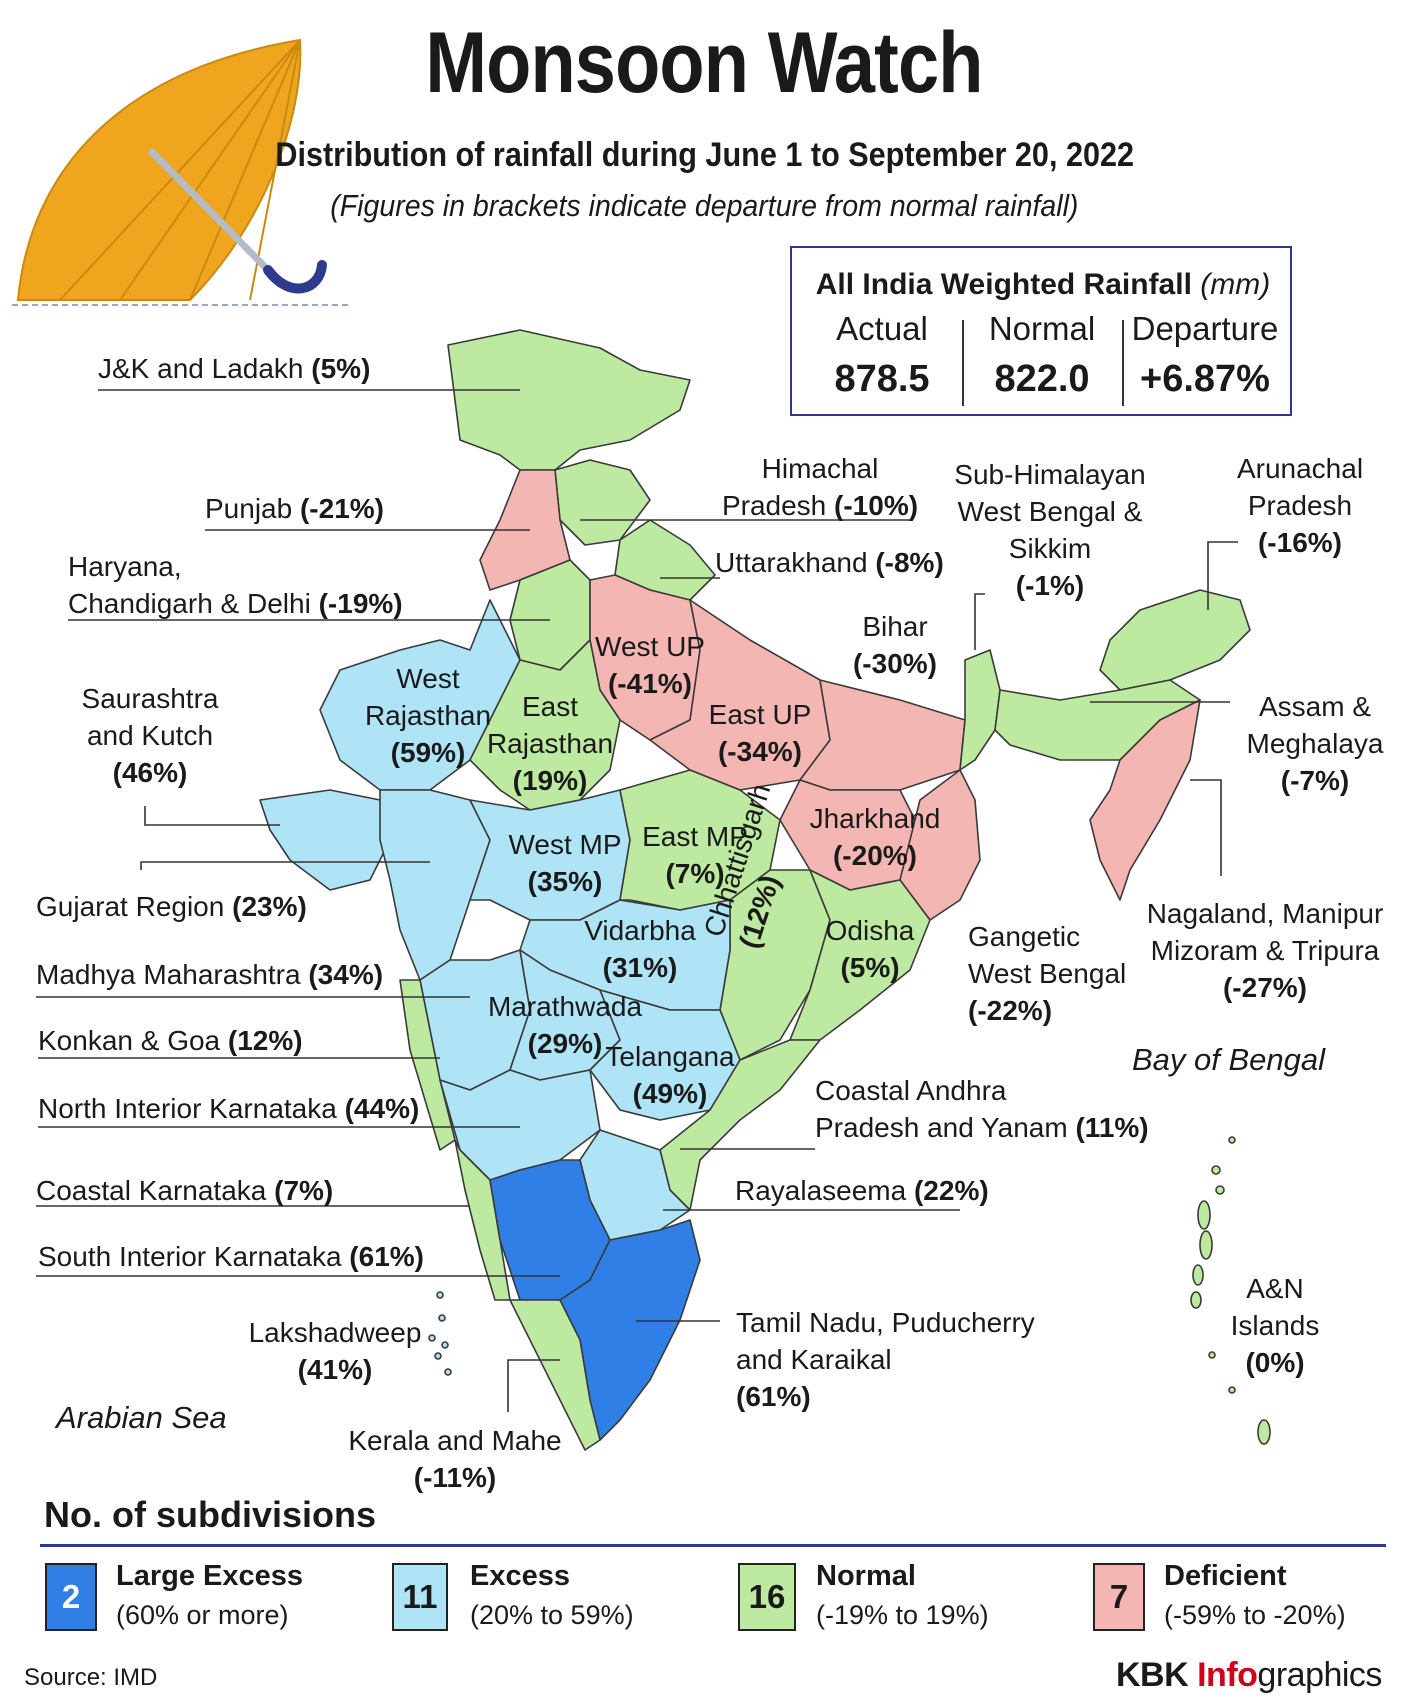 The height and width of the screenshot is (1704, 1406). Describe the element at coordinates (1205, 355) in the screenshot. I see `summary-departure: Departure +6.87%` at that location.